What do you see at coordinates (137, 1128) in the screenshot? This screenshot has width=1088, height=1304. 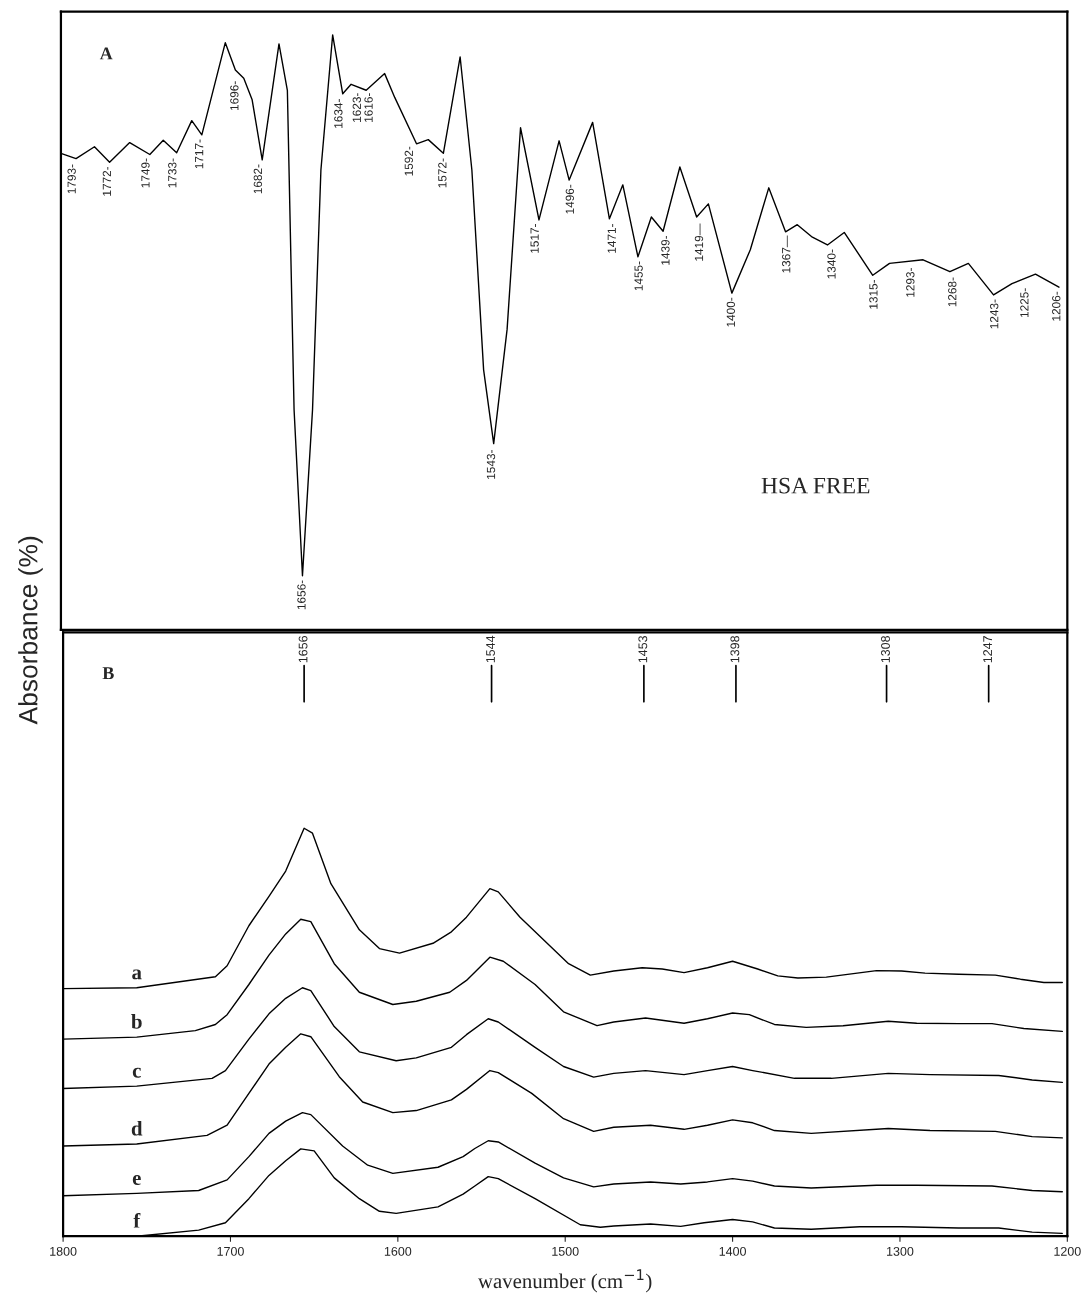 I see `series-label: d` at bounding box center [137, 1128].